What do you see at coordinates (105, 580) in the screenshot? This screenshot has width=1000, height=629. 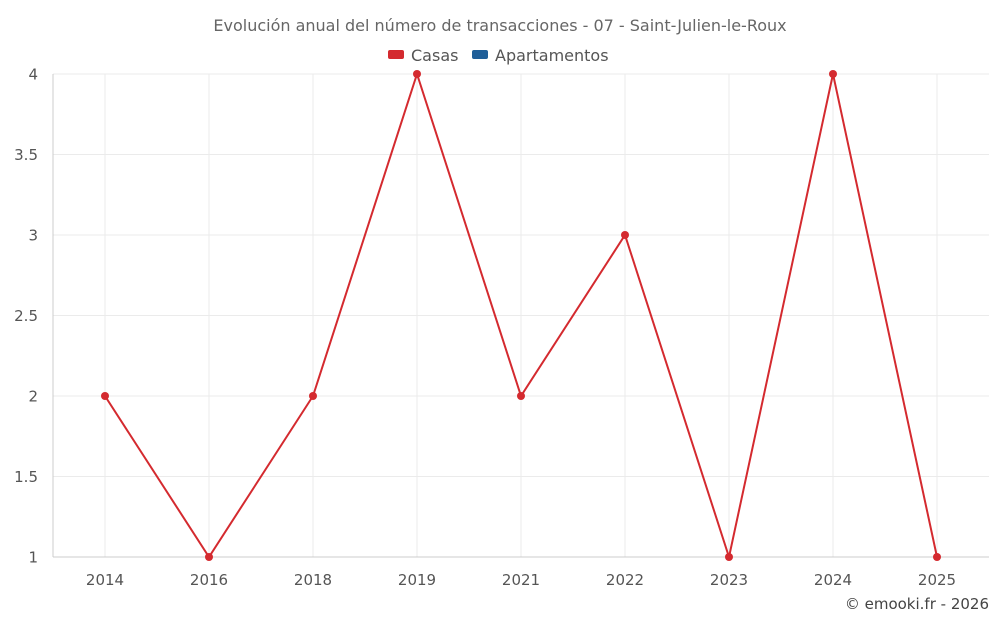 I see `x-tick-label: 2014` at bounding box center [105, 580].